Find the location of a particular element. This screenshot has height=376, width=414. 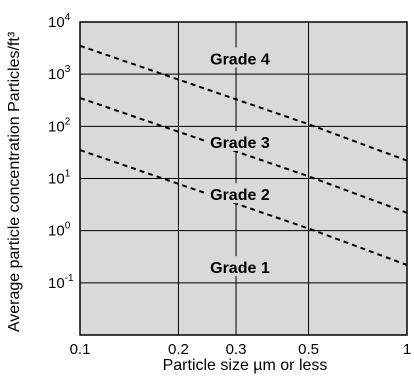

grade-label: Grade 2 is located at coordinates (240, 195).